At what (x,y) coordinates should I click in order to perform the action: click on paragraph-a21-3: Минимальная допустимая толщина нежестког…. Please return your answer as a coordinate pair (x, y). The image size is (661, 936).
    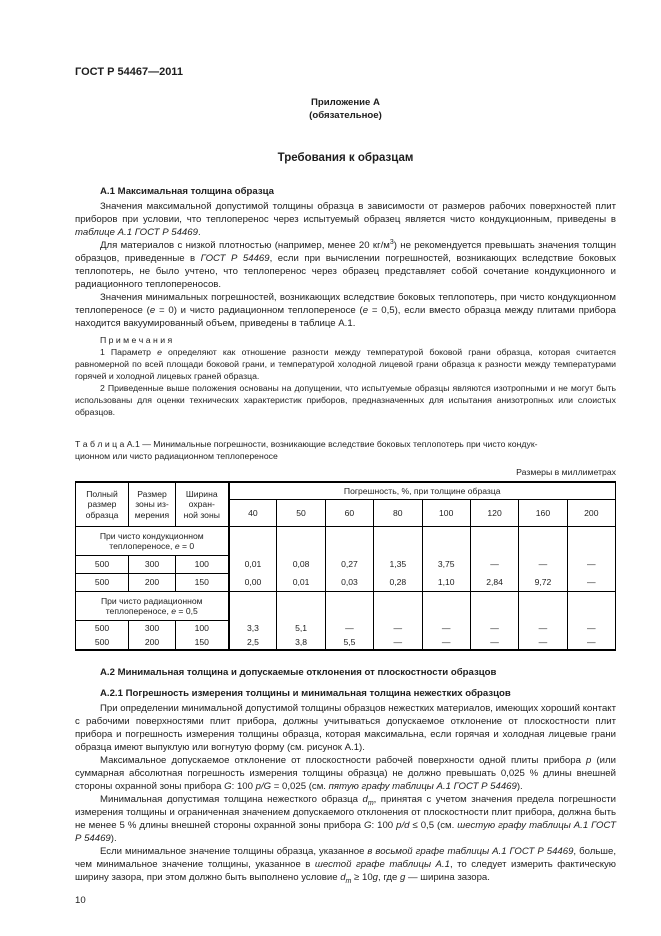
    Looking at the image, I should click on (345, 819).